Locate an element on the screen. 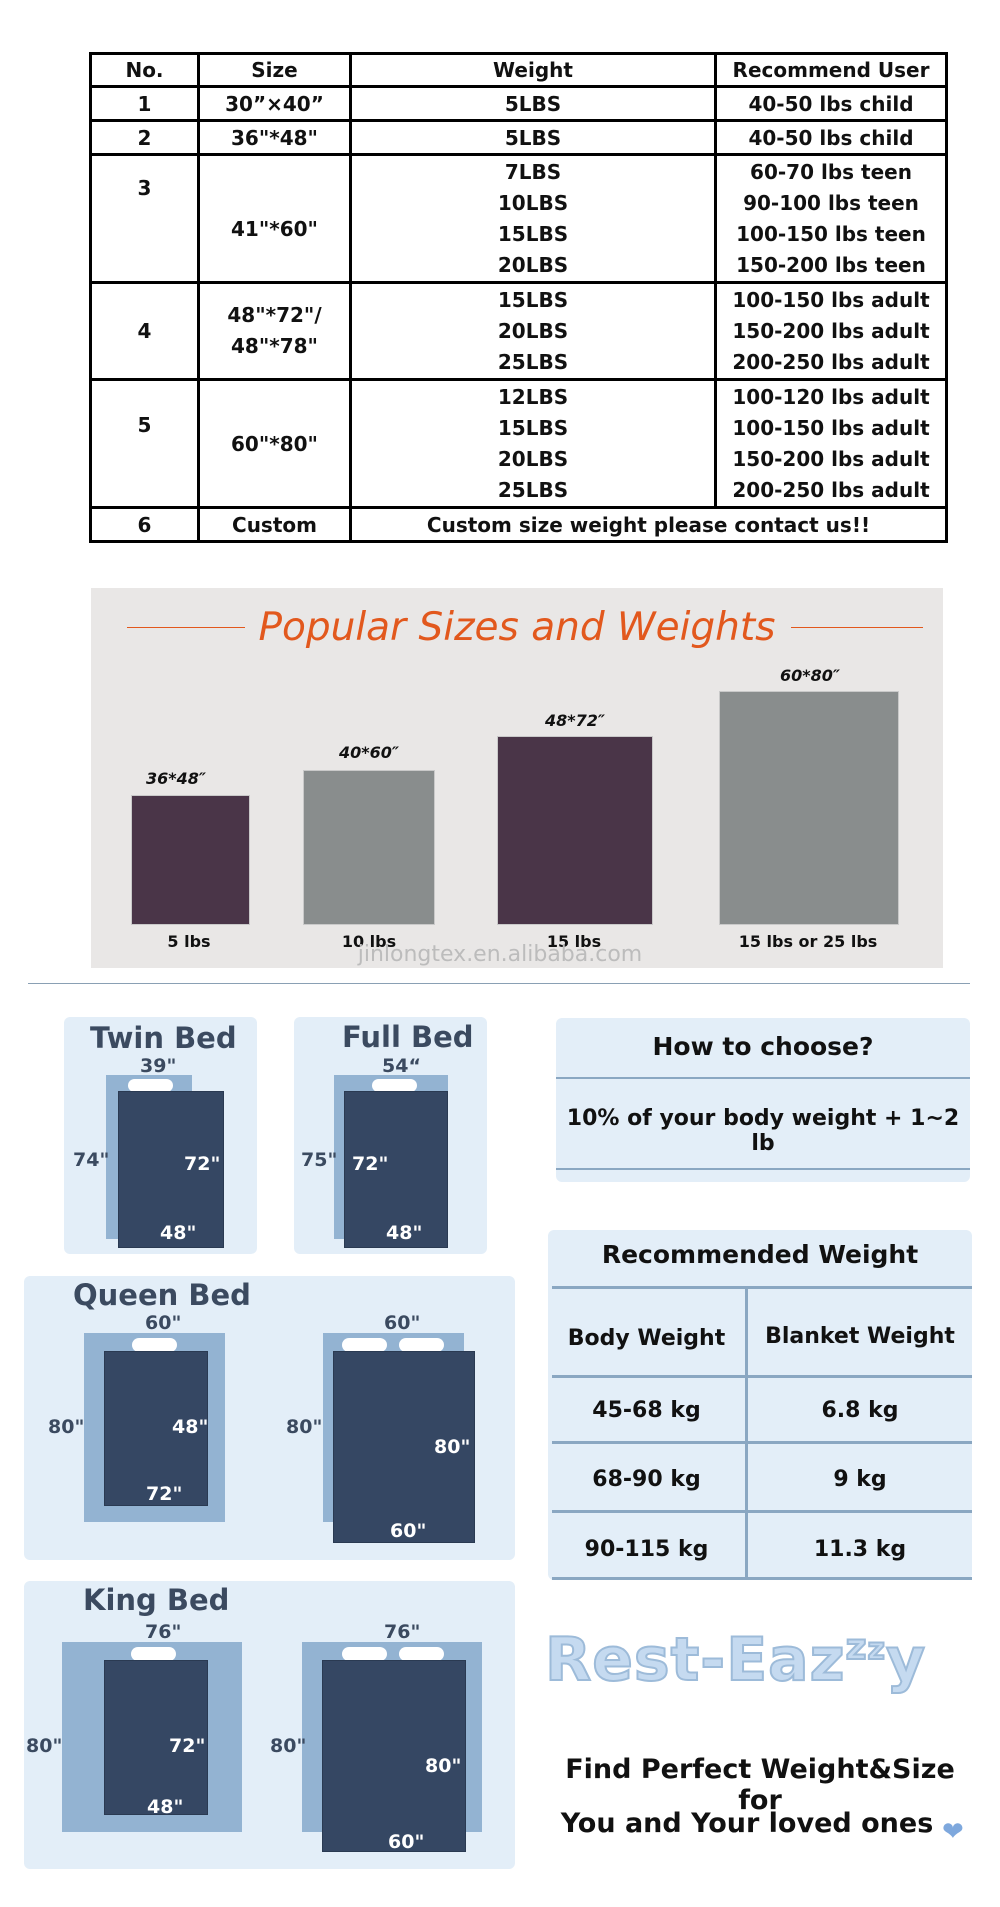 Image resolution: width=1000 pixels, height=1907 pixels. row-no: 3 is located at coordinates (144, 218).